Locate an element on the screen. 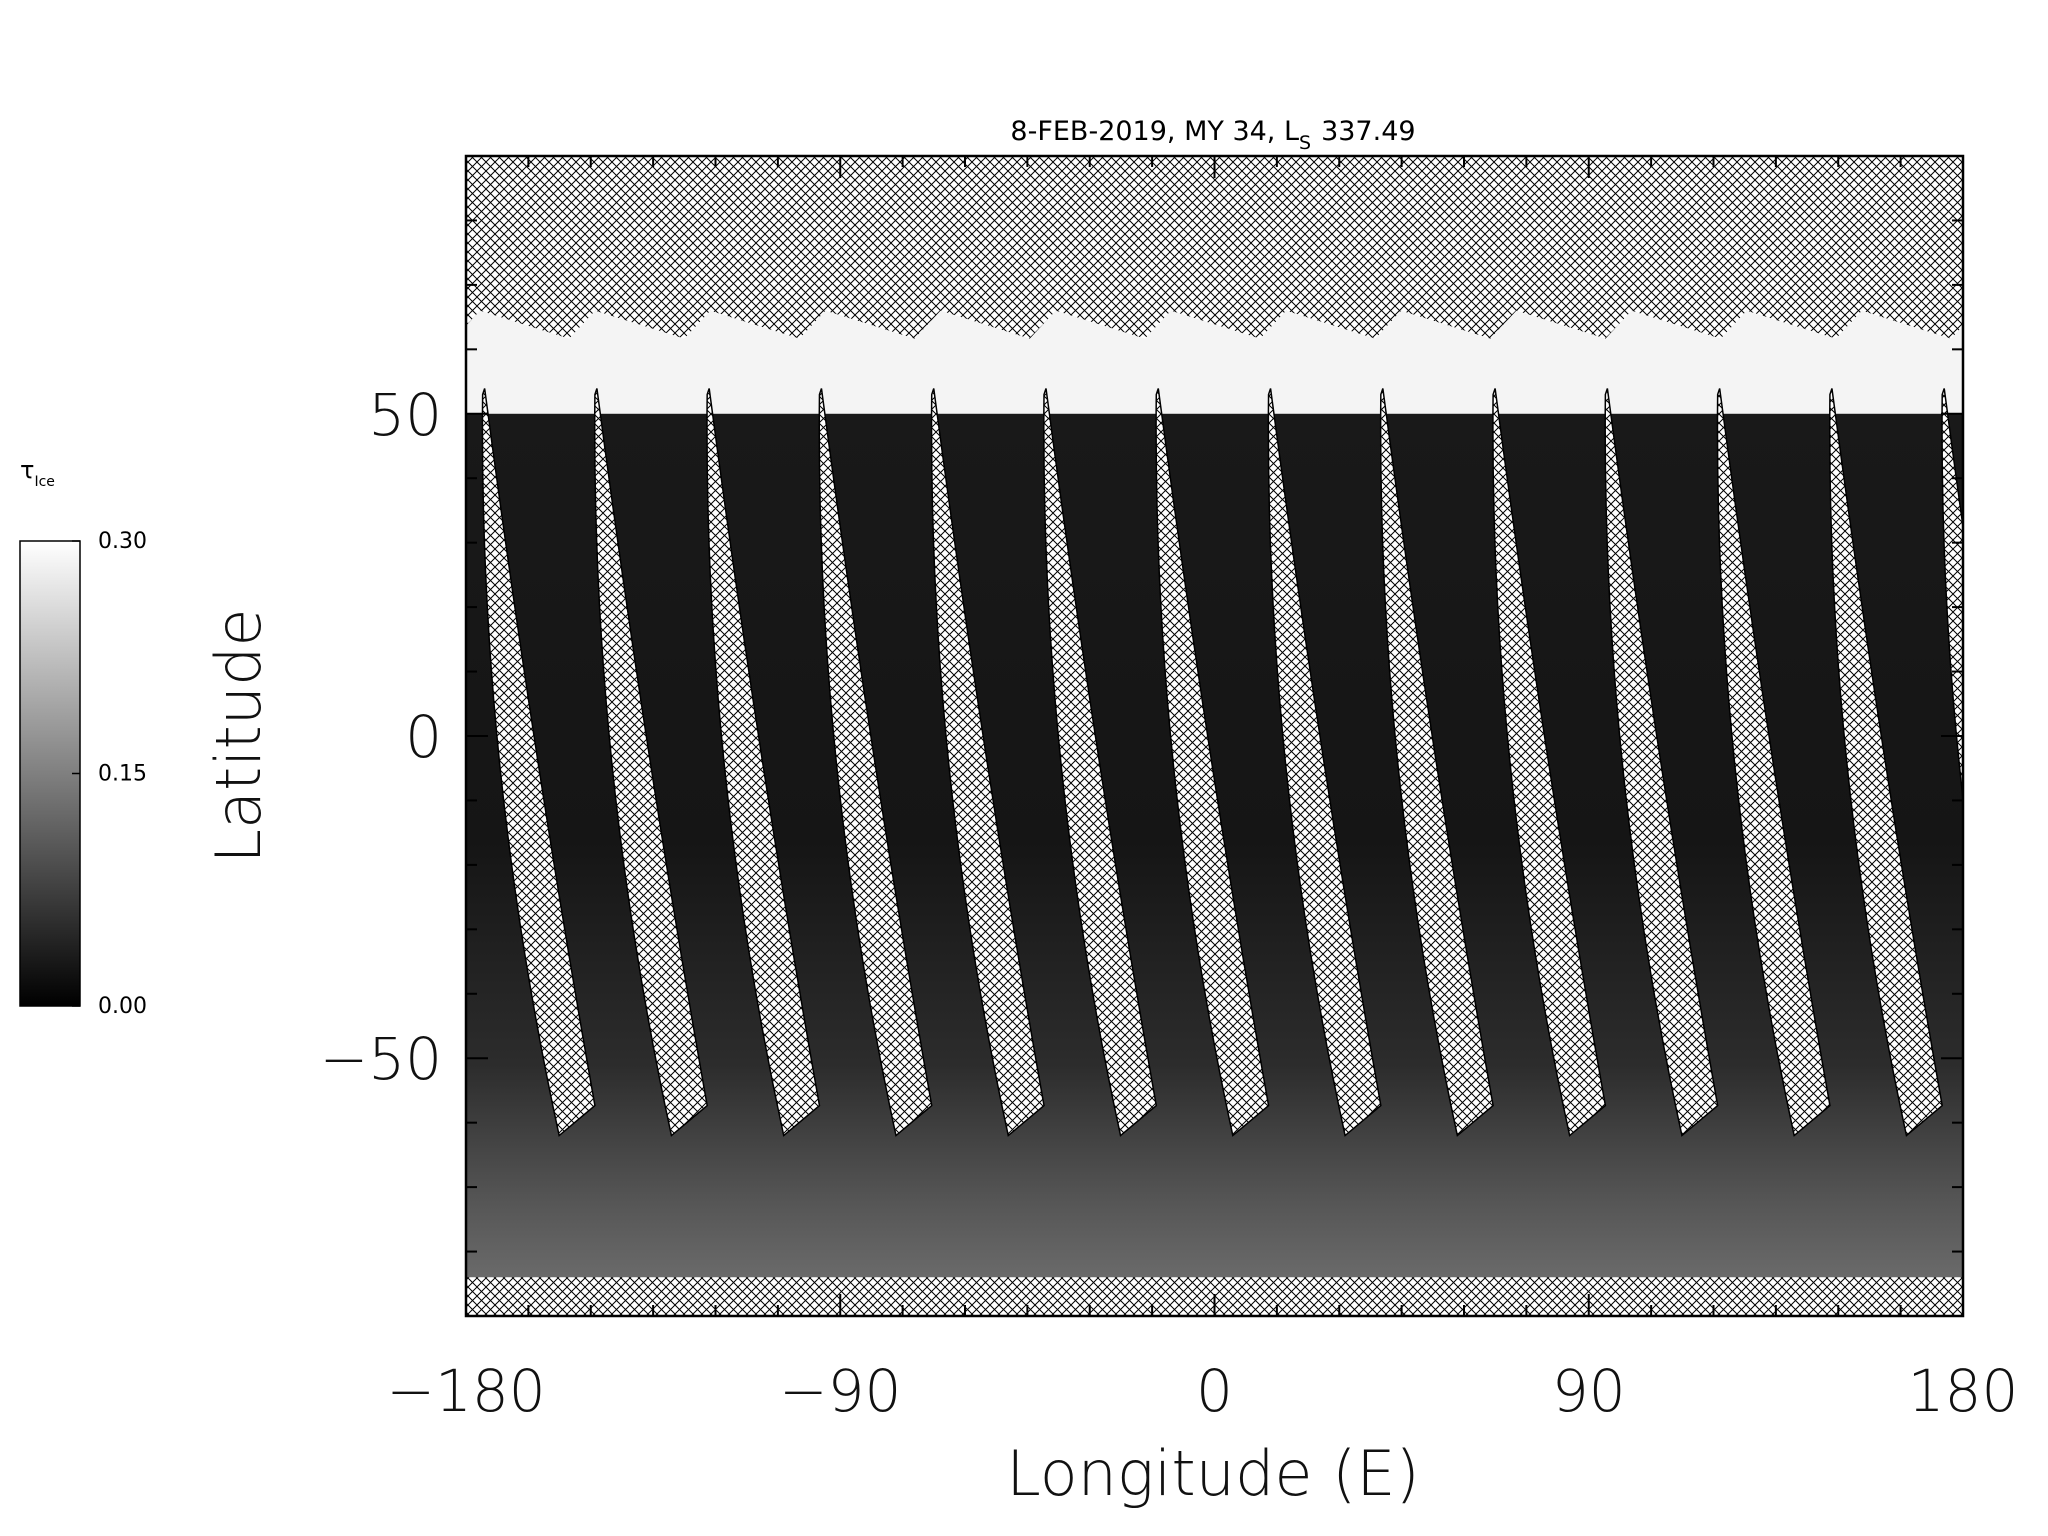  x-tick-label: 0 is located at coordinates (1214, 1391).